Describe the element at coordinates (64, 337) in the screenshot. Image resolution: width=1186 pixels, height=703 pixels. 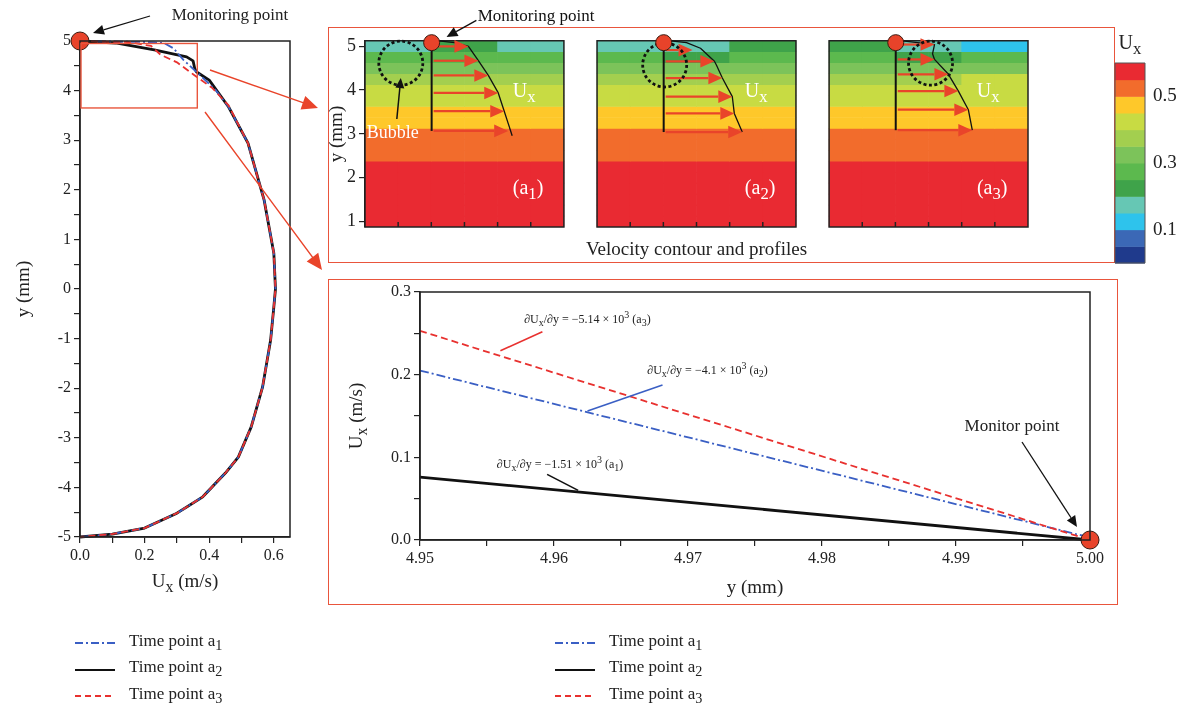
I see `y-tick-label: -1` at that location.